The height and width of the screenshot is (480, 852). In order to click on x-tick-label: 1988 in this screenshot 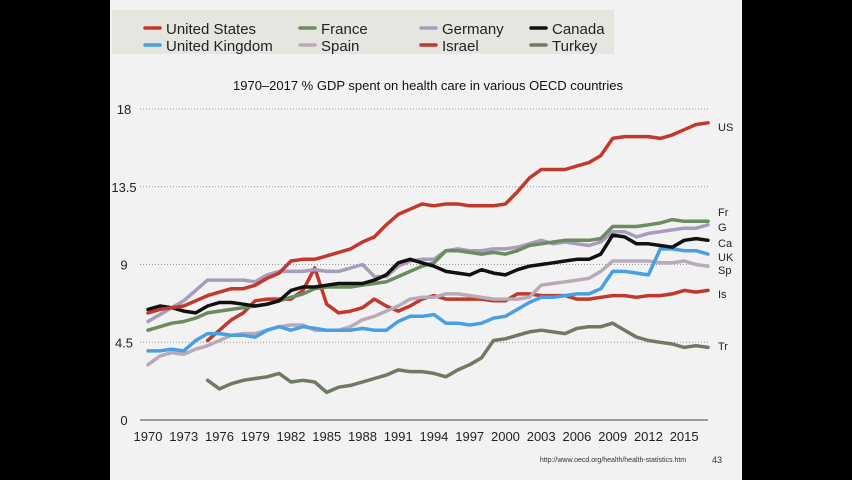, I will do `click(362, 436)`.